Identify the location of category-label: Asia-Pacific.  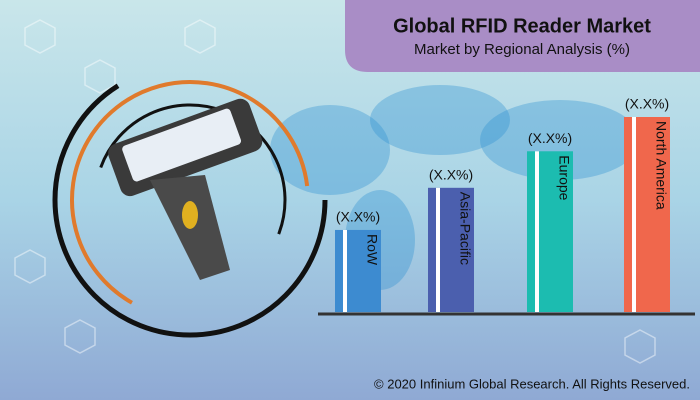
(465, 228).